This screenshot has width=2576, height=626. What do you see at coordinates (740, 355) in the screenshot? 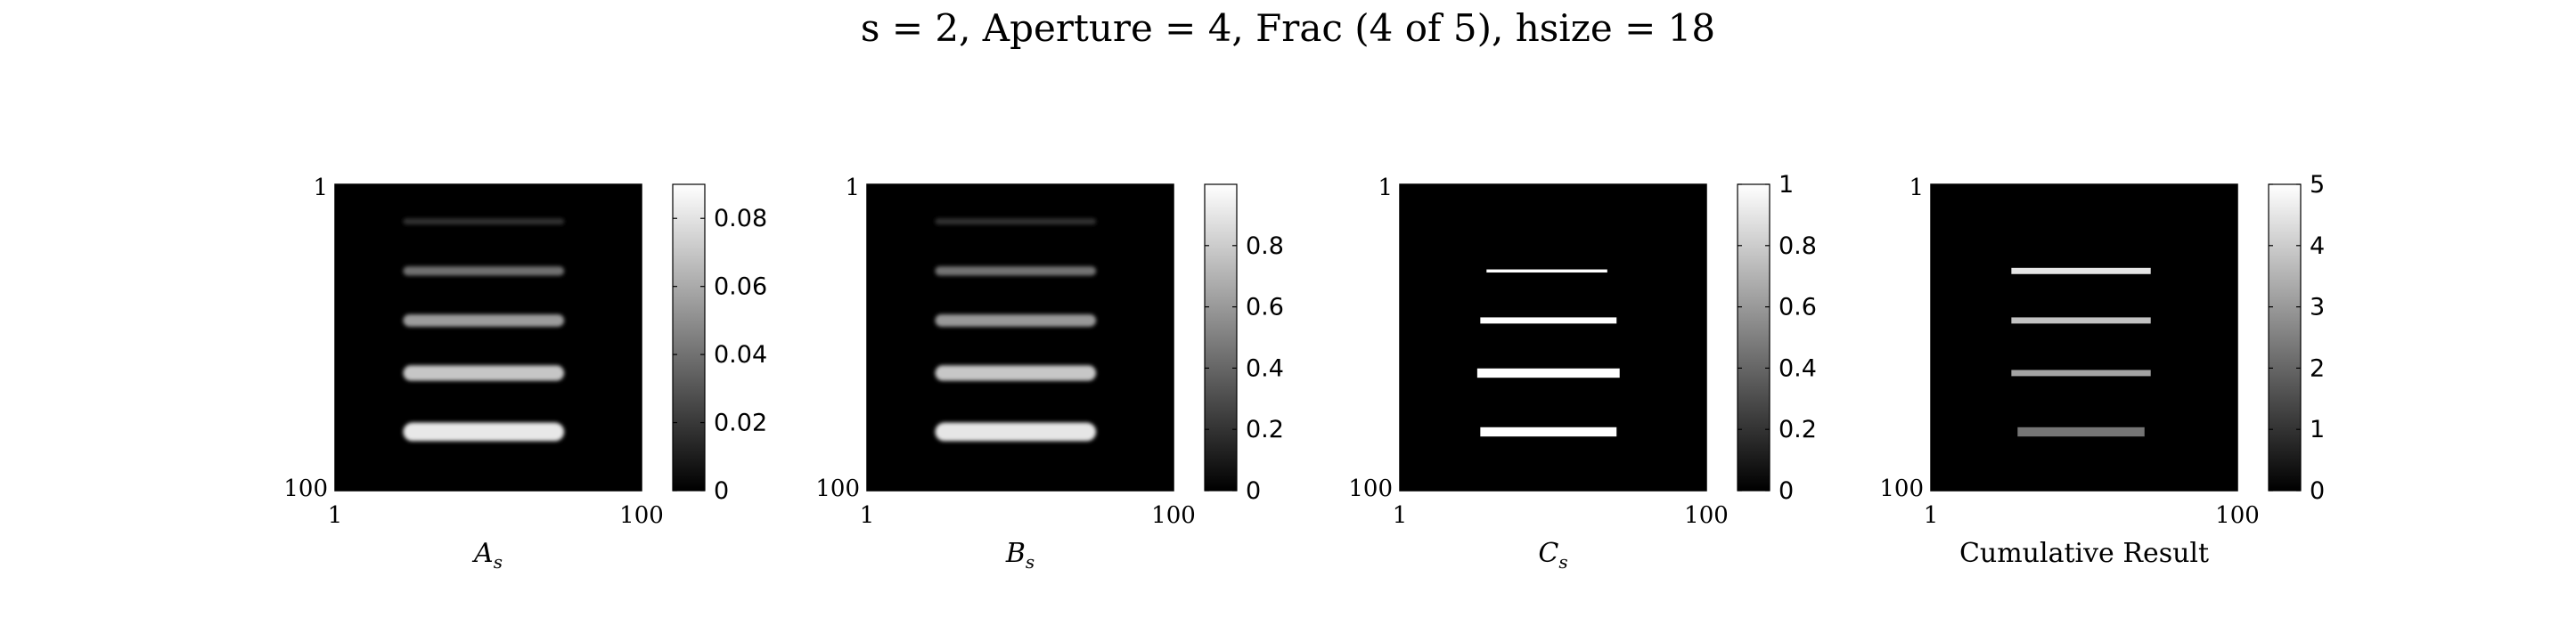
I see `colorbar-tick-label: 0.04` at bounding box center [740, 355].